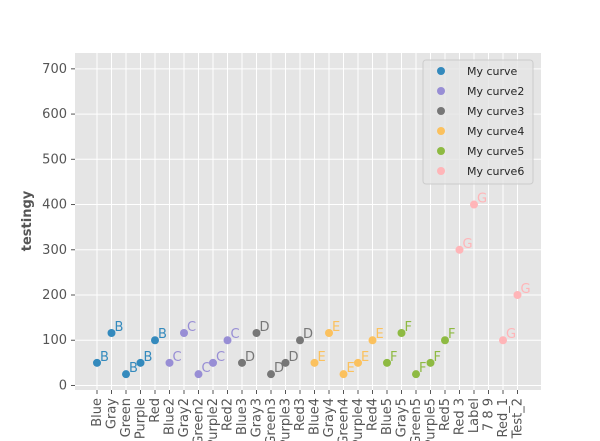 The width and height of the screenshot is (600, 441). Describe the element at coordinates (329, 417) in the screenshot. I see `x-tick-label: Gray4` at that location.